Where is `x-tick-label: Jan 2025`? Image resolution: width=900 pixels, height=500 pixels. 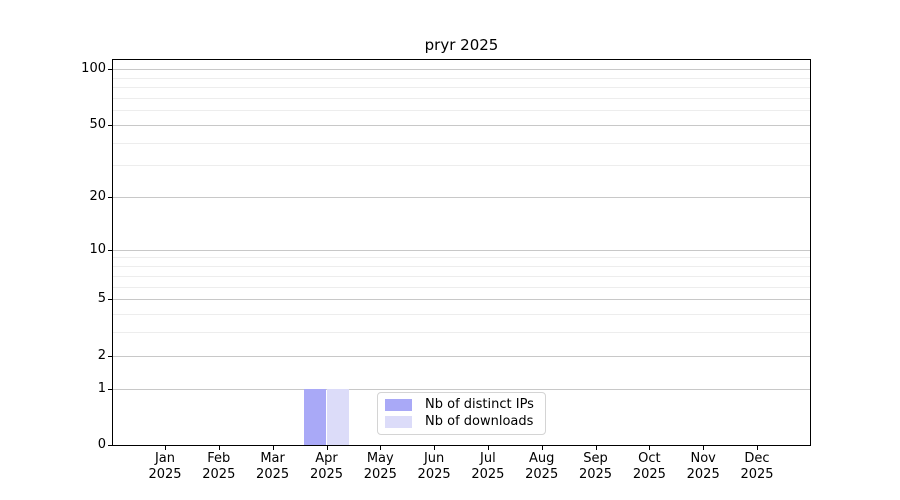 x-tick-label: Jan 2025 is located at coordinates (165, 466).